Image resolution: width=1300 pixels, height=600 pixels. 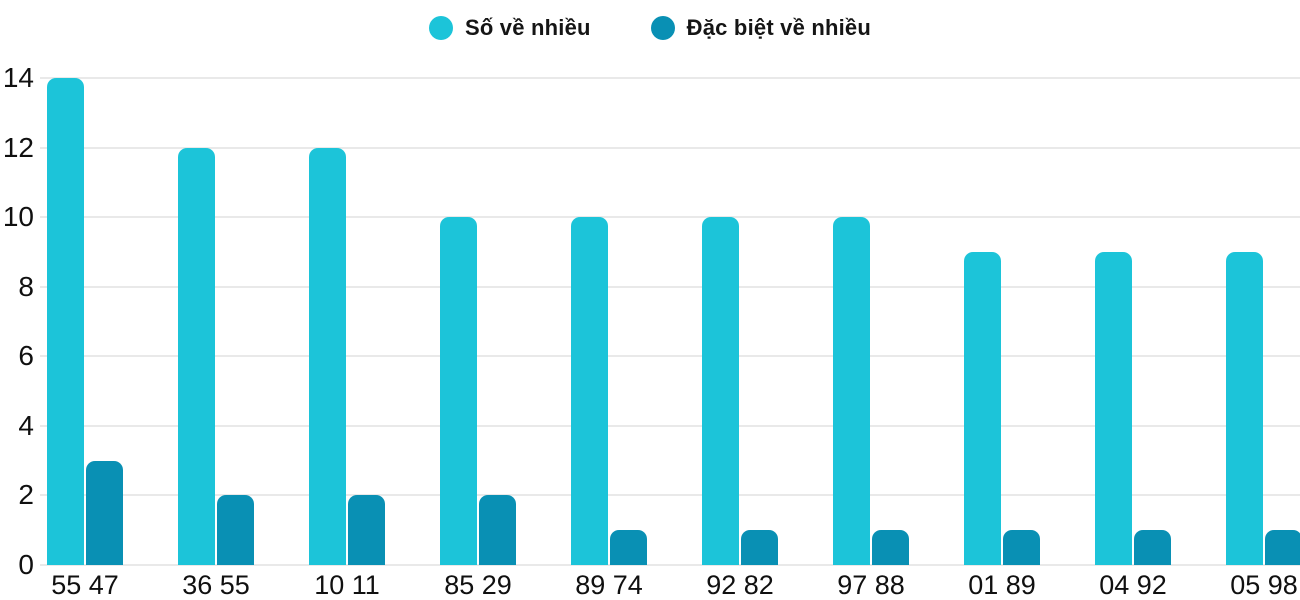 What do you see at coordinates (26, 286) in the screenshot?
I see `y-axis-tick-label: 8` at bounding box center [26, 286].